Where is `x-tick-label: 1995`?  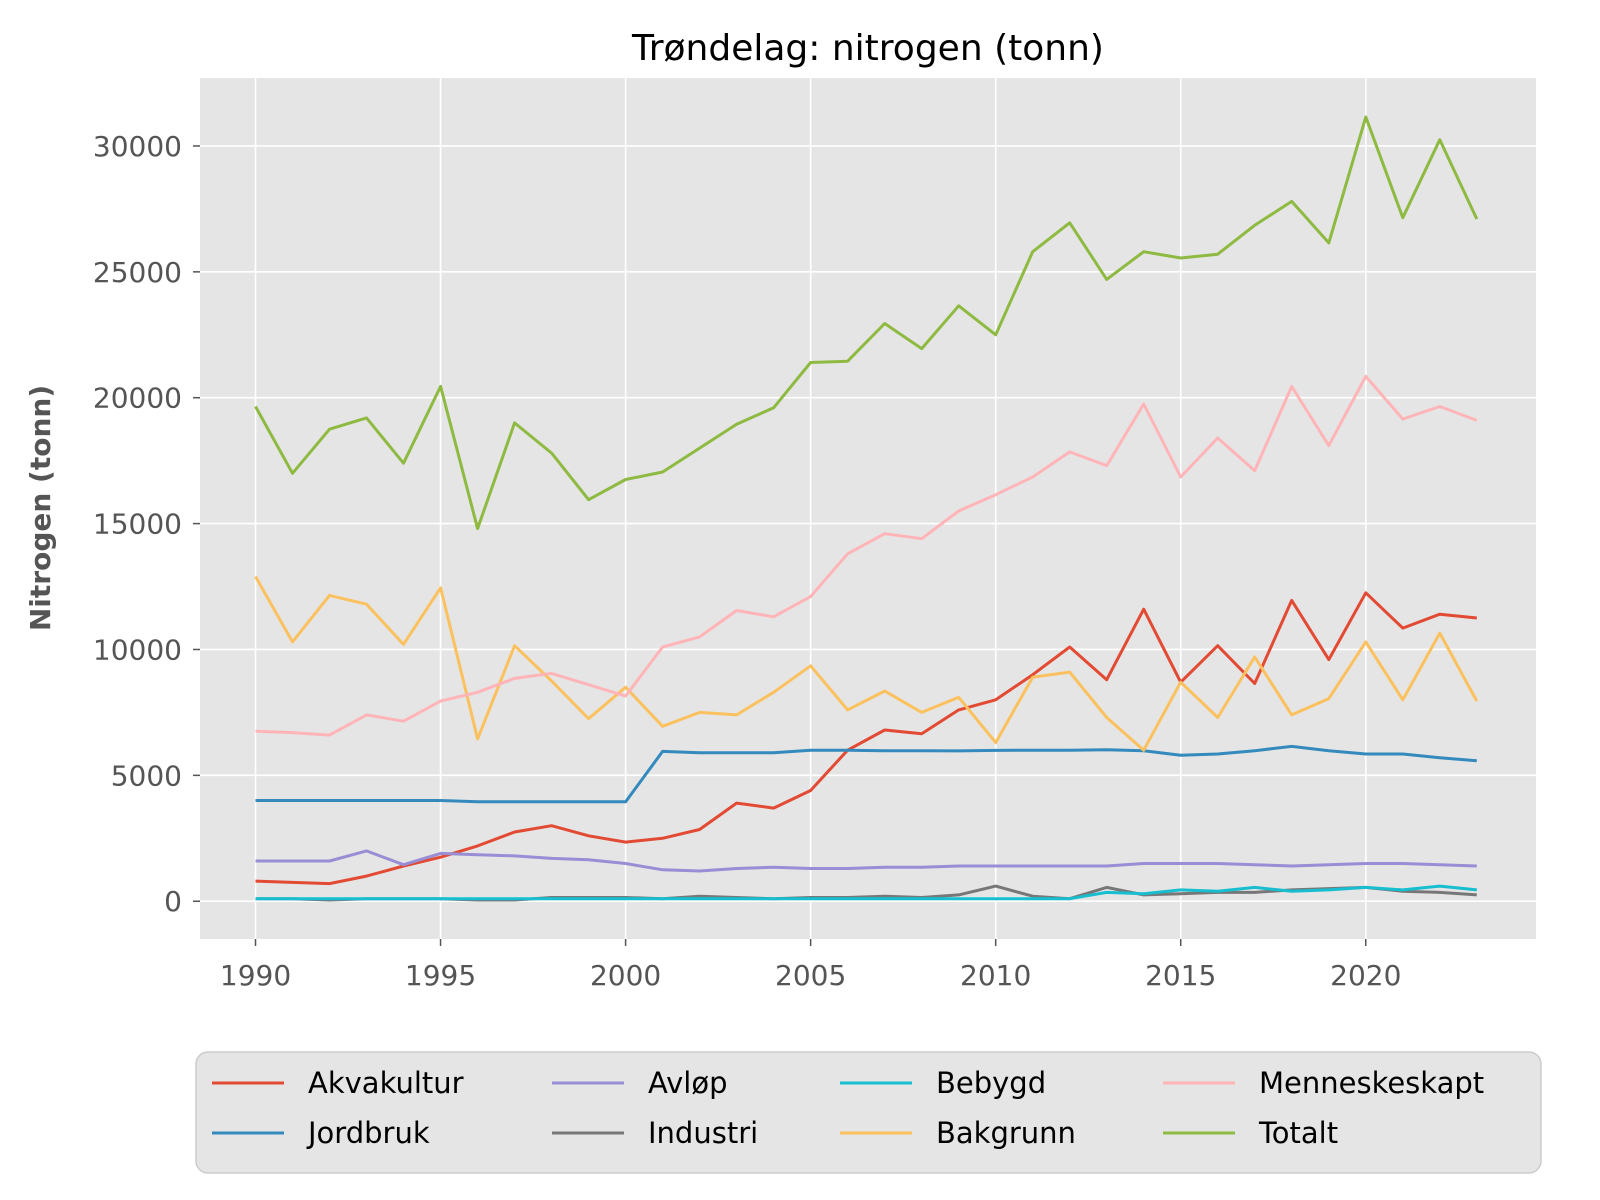 x-tick-label: 1995 is located at coordinates (440, 975).